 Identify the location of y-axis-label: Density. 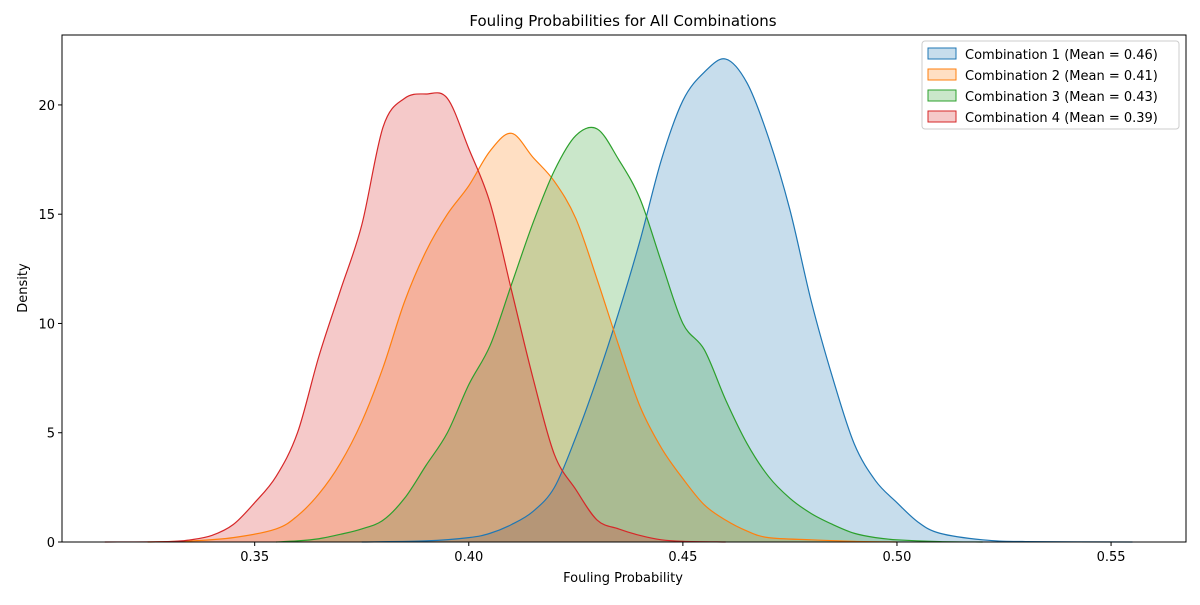
(23, 288).